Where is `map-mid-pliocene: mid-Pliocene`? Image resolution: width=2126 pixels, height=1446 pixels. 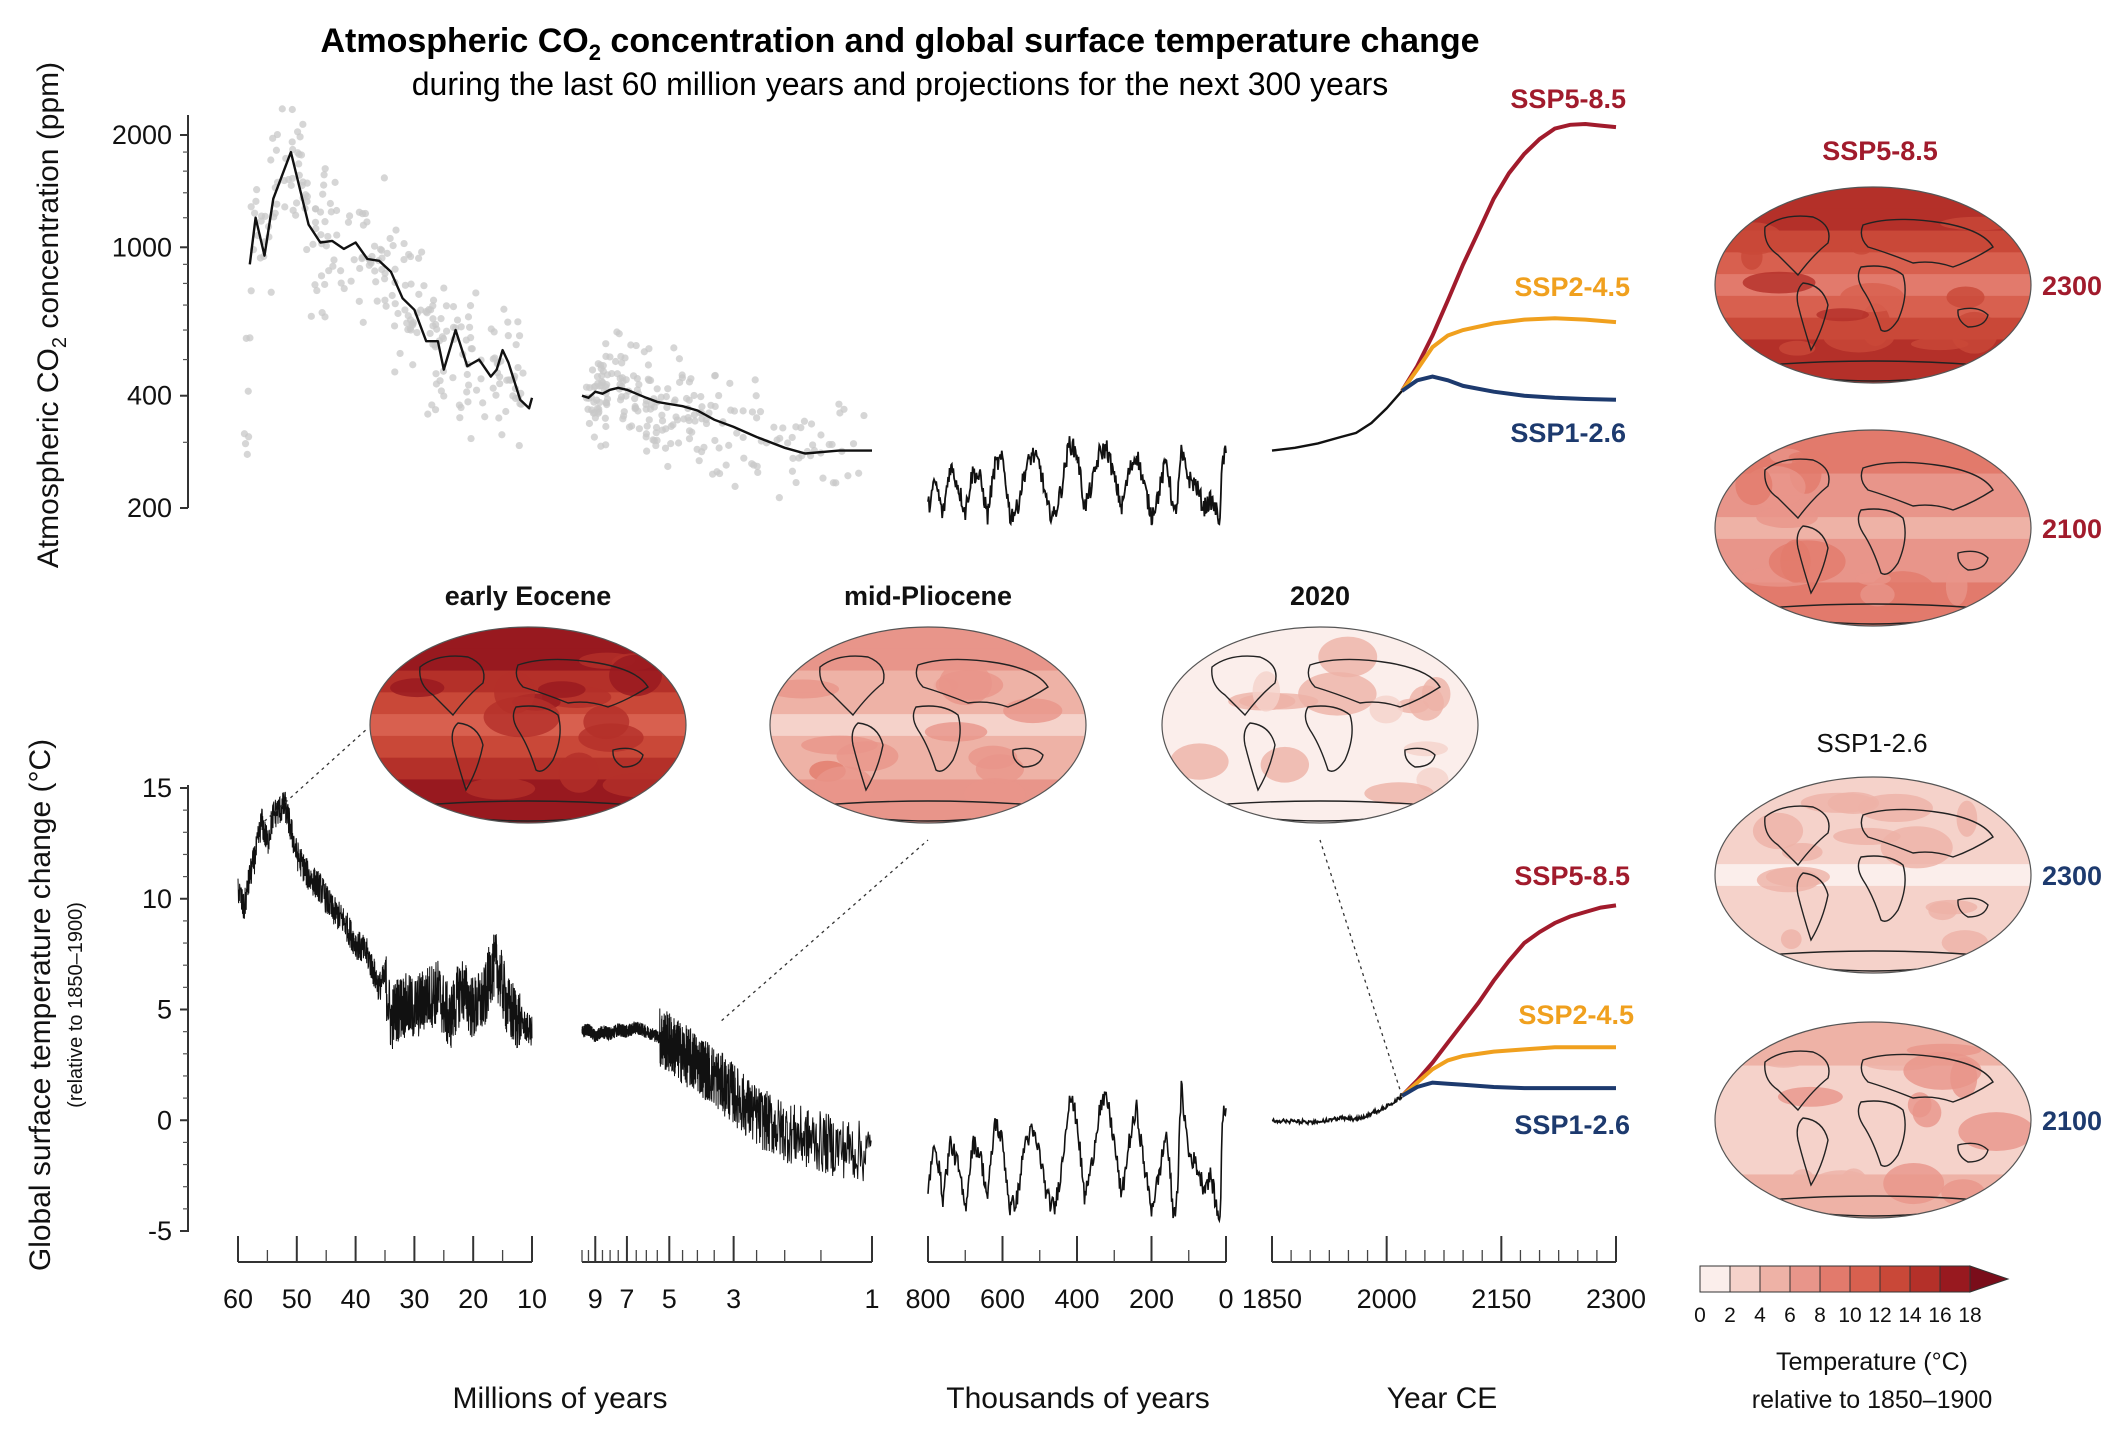
map-mid-pliocene: mid-Pliocene is located at coordinates (928, 702).